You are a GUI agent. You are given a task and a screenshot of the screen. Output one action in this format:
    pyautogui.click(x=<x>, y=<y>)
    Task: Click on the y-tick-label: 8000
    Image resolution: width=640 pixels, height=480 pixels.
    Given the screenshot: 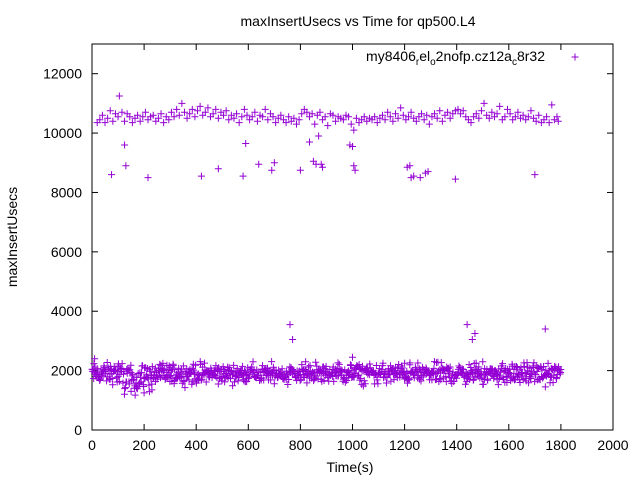 What is the action you would take?
    pyautogui.click(x=66, y=192)
    